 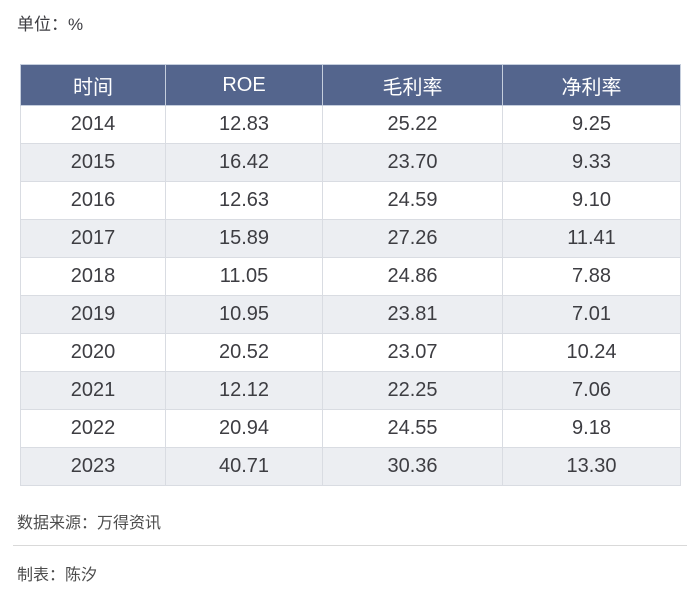 What do you see at coordinates (412, 390) in the screenshot?
I see `value-cell: 22.25` at bounding box center [412, 390].